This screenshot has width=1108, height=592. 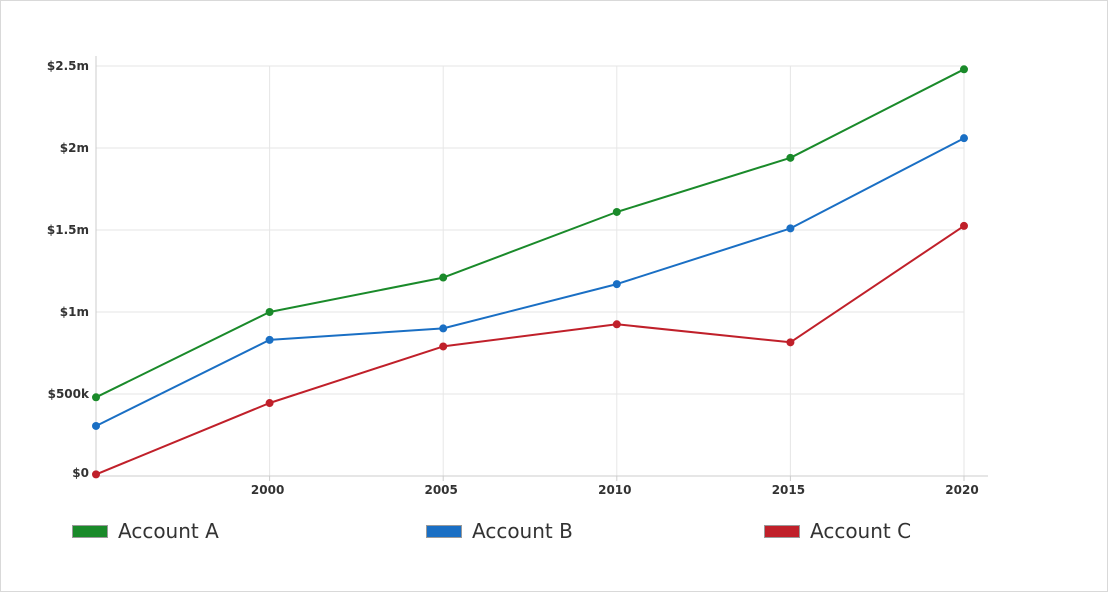 What do you see at coordinates (90, 531) in the screenshot?
I see `legend-swatch-account-a` at bounding box center [90, 531].